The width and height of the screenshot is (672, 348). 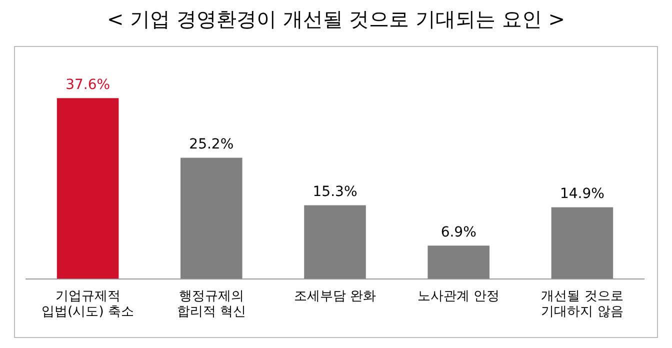 What do you see at coordinates (459, 296) in the screenshot?
I see `x-tick-label: 노사관계 안정` at bounding box center [459, 296].